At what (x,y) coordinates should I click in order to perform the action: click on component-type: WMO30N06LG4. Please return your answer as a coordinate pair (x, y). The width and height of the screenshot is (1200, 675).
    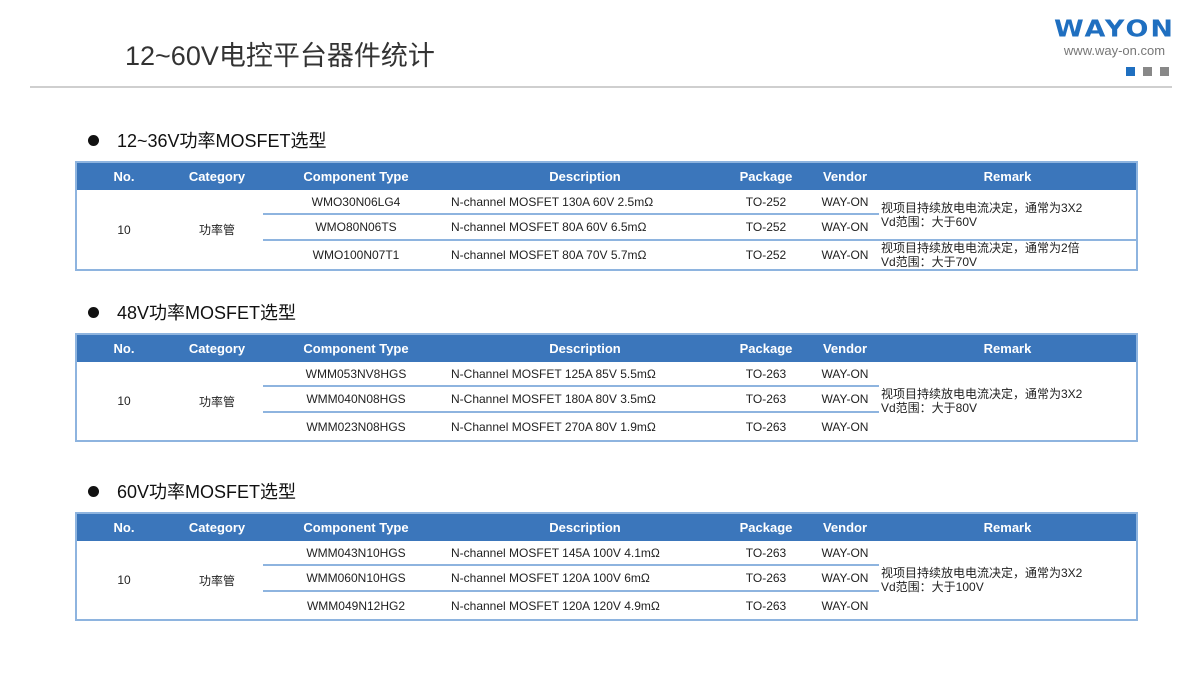
    Looking at the image, I should click on (356, 201).